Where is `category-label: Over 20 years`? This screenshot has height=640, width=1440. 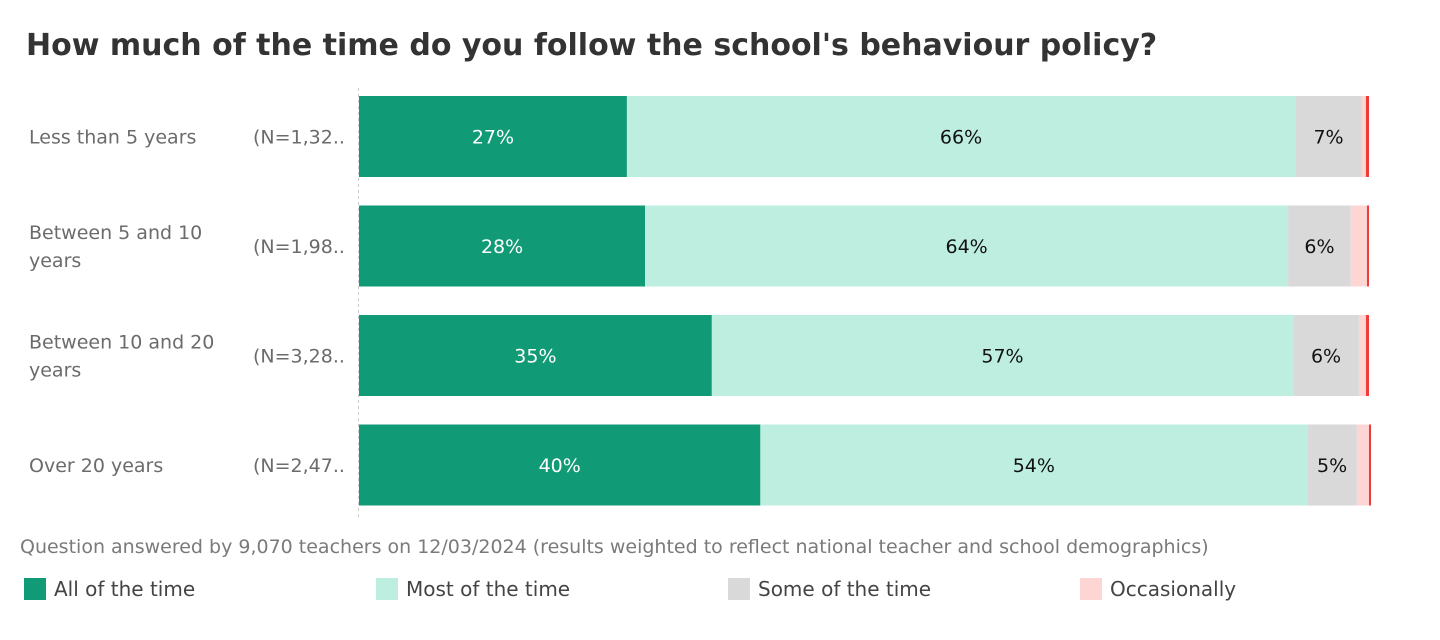 category-label: Over 20 years is located at coordinates (96, 466).